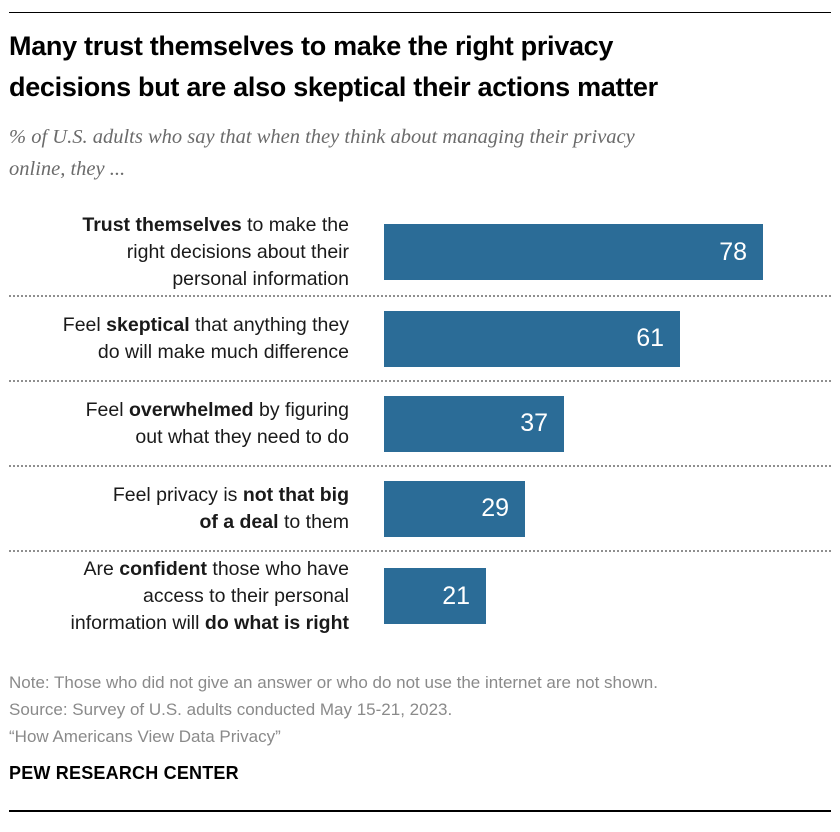  What do you see at coordinates (573, 252) in the screenshot?
I see `bar: 78` at bounding box center [573, 252].